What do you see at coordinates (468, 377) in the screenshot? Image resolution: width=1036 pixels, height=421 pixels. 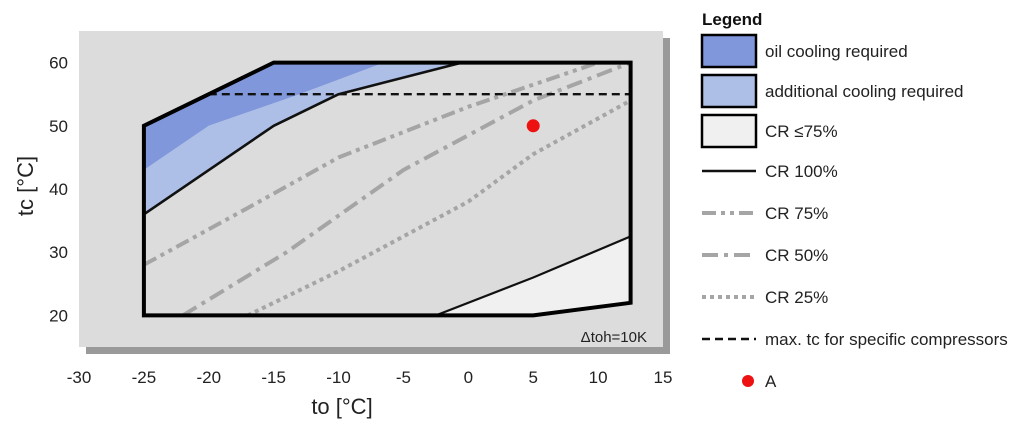 I see `x-tick-label: 0` at bounding box center [468, 377].